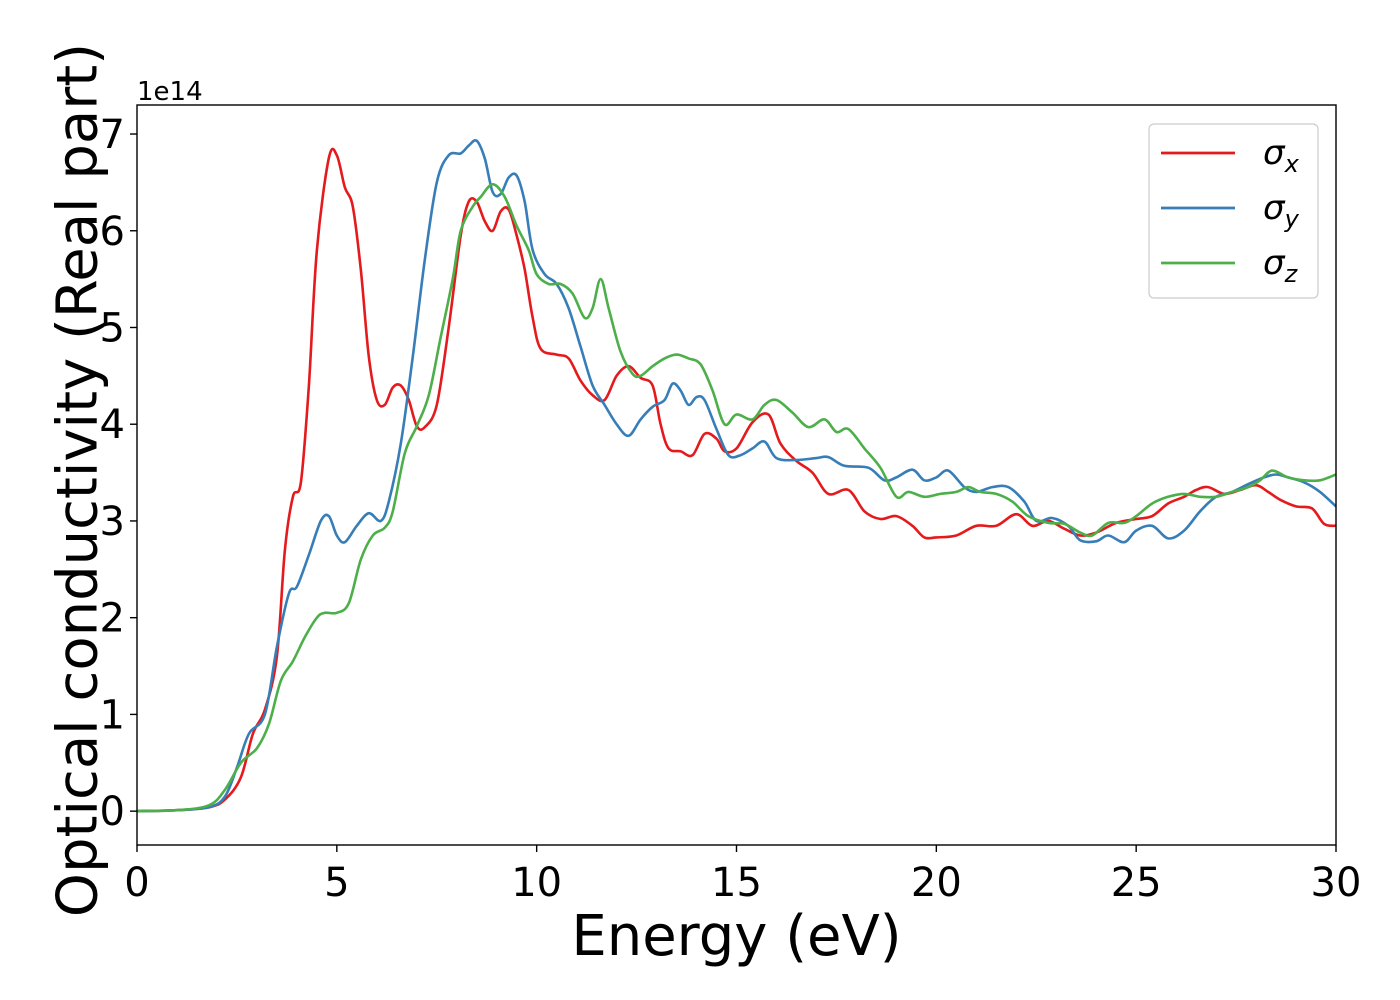 Image resolution: width=1400 pixels, height=1000 pixels. Describe the element at coordinates (336, 883) in the screenshot. I see `x-tick-label: 5` at that location.